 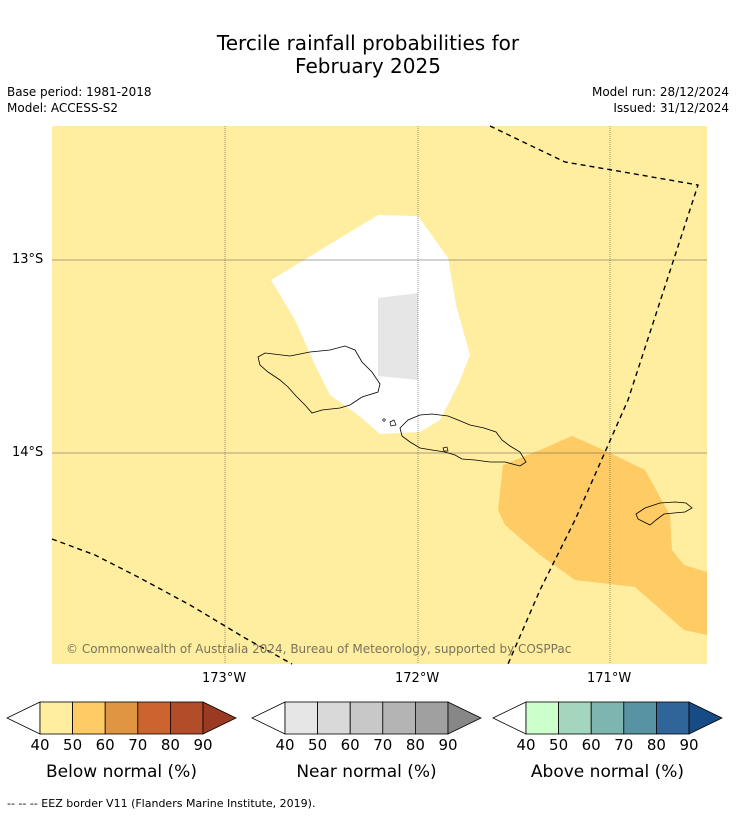 What do you see at coordinates (368, 43) in the screenshot?
I see `title-line-1: Tercile rainfall probabilities for` at bounding box center [368, 43].